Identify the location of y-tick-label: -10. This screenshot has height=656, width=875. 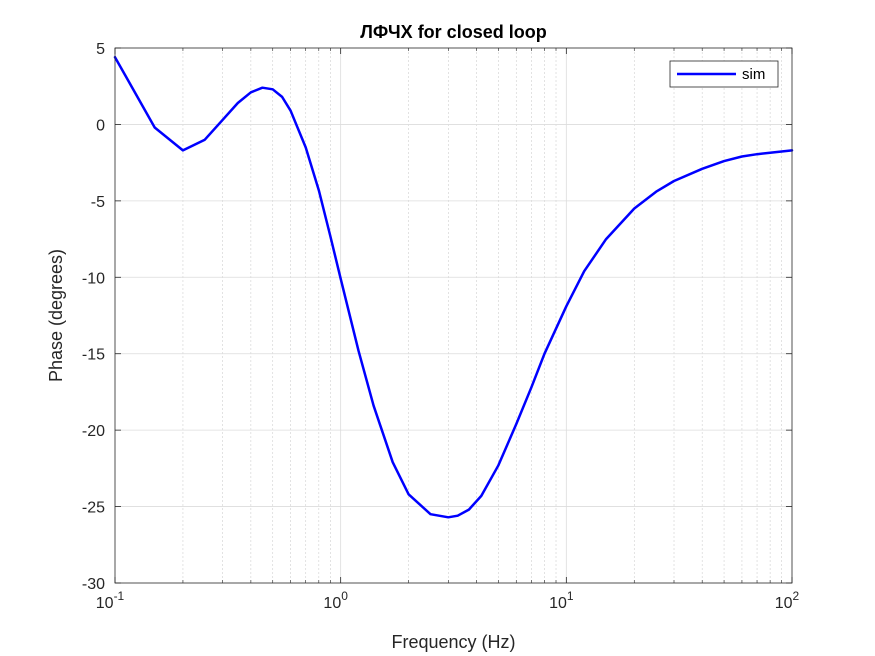
(93, 278).